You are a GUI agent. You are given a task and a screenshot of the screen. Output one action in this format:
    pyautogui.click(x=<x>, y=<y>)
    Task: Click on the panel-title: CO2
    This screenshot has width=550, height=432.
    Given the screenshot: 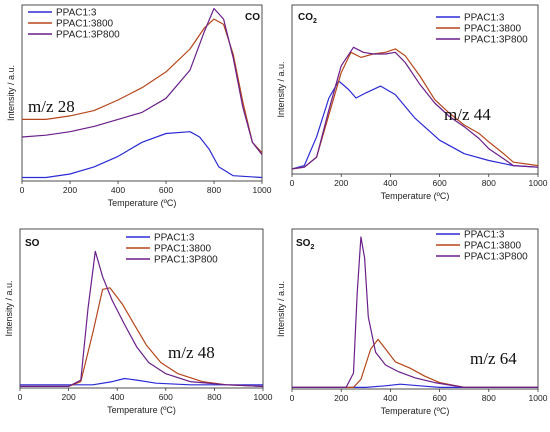 What is the action you would take?
    pyautogui.click(x=307, y=18)
    